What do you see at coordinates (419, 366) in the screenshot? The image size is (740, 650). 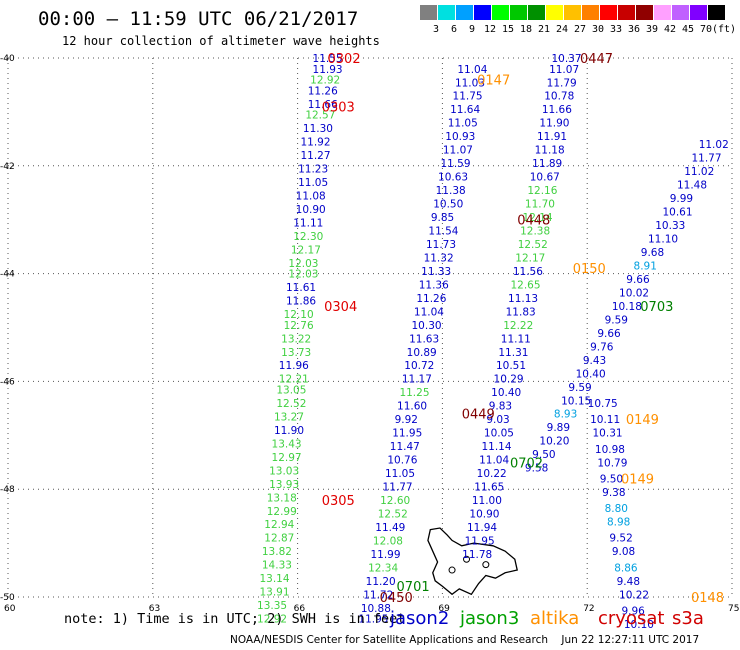 I see `swh-value: 10.72` at bounding box center [419, 366].